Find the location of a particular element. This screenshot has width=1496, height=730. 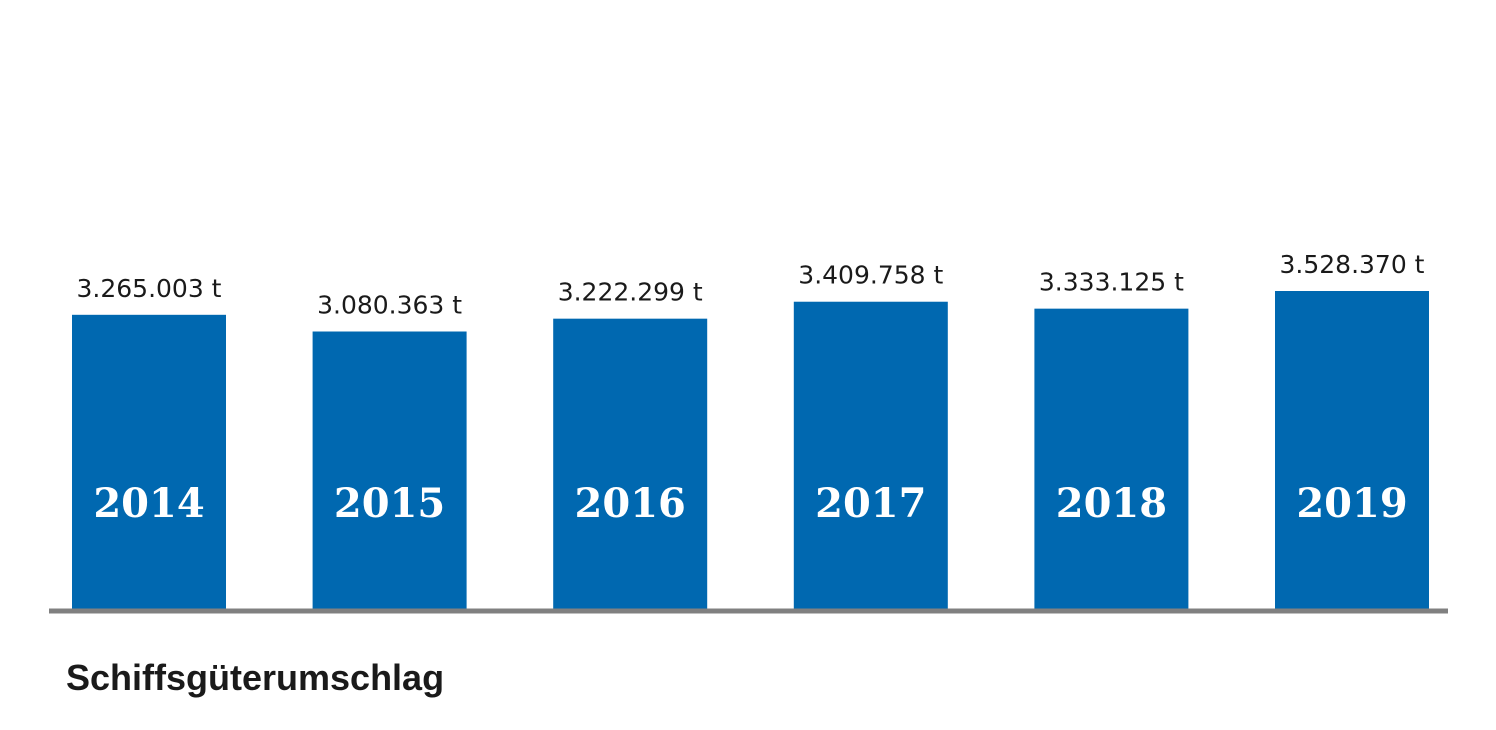

value-label: 3.222.299 t is located at coordinates (630, 292).